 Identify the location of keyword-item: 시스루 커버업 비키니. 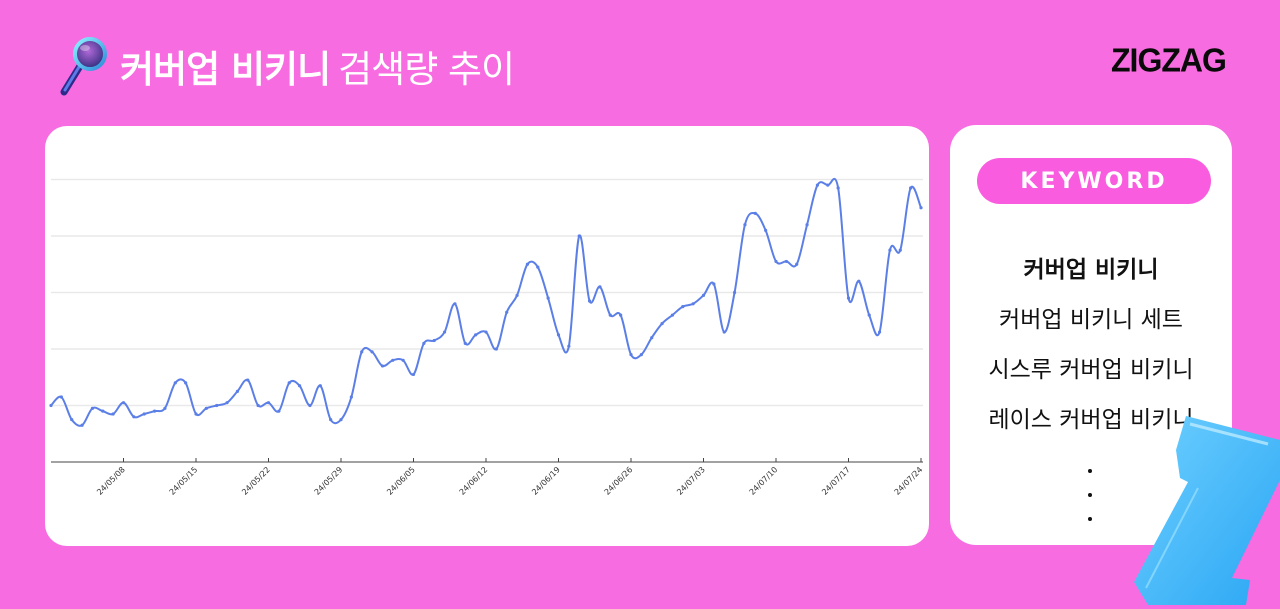
(1091, 370).